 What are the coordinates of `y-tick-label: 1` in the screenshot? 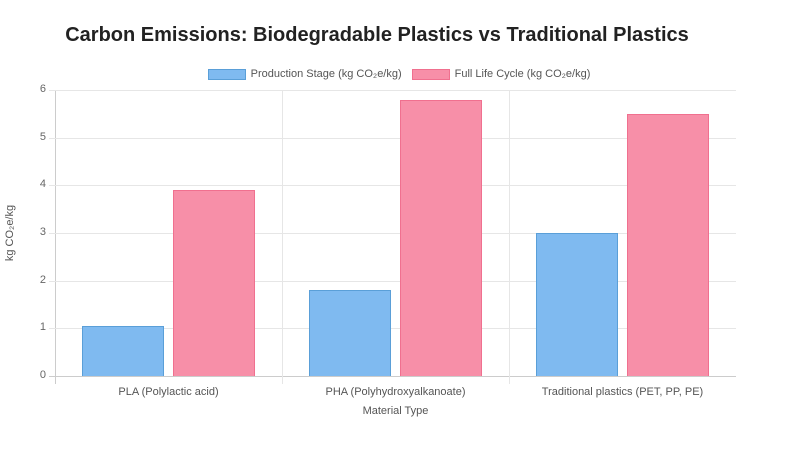 It's located at (42, 327).